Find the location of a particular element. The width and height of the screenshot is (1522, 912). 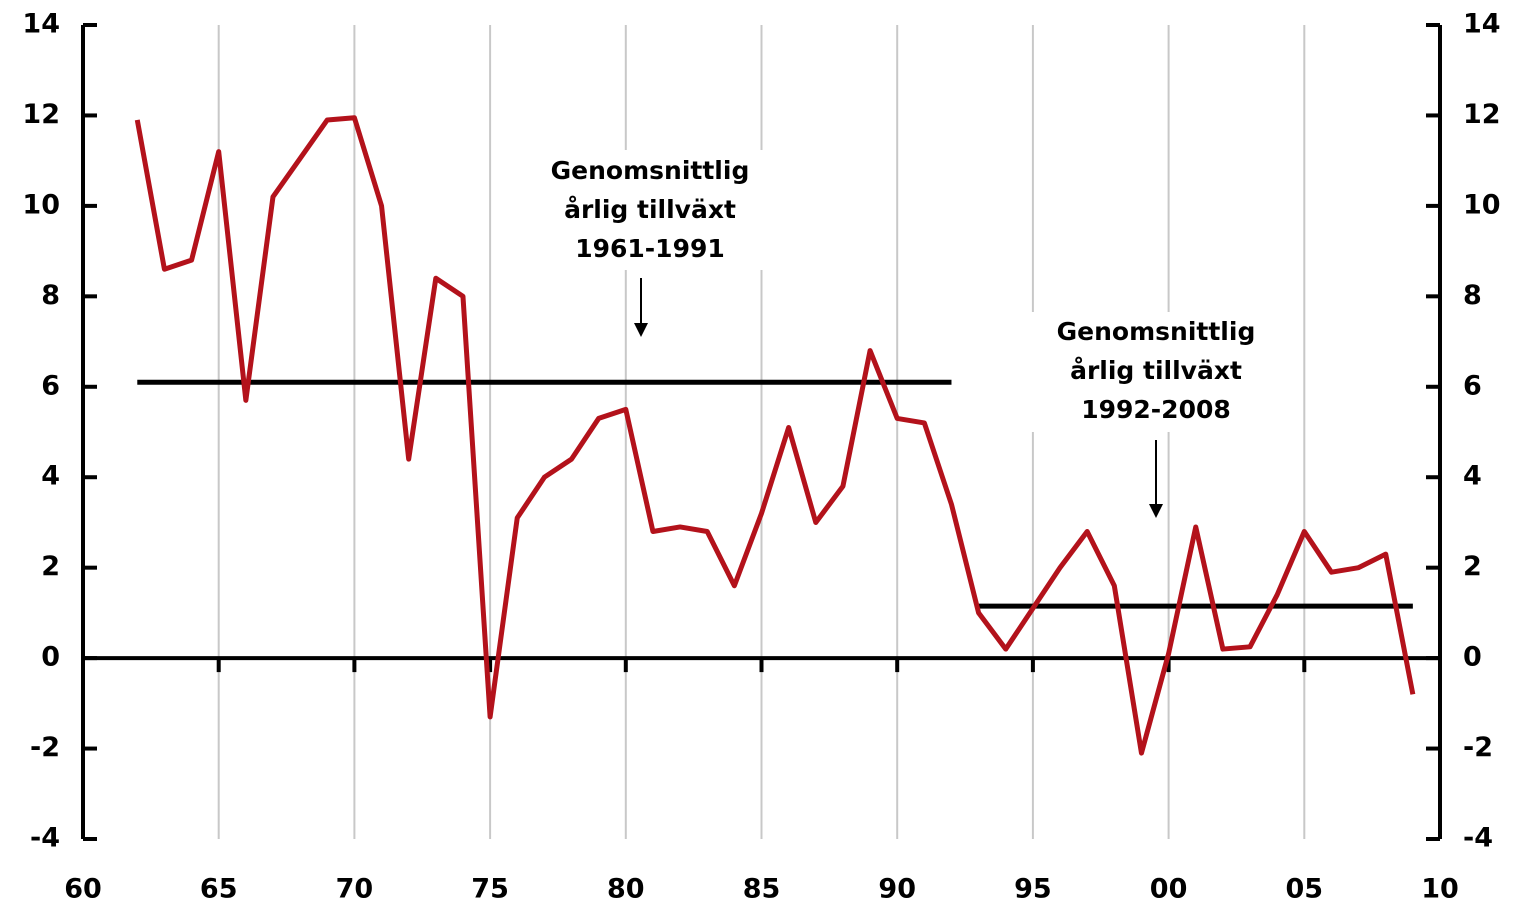

y2-tick-label: 4 is located at coordinates (1472, 476).